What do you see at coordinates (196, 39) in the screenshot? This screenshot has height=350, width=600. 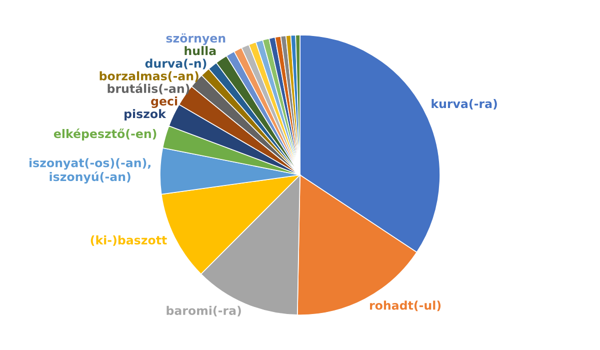 I see `slice-label: szörnyen` at bounding box center [196, 39].